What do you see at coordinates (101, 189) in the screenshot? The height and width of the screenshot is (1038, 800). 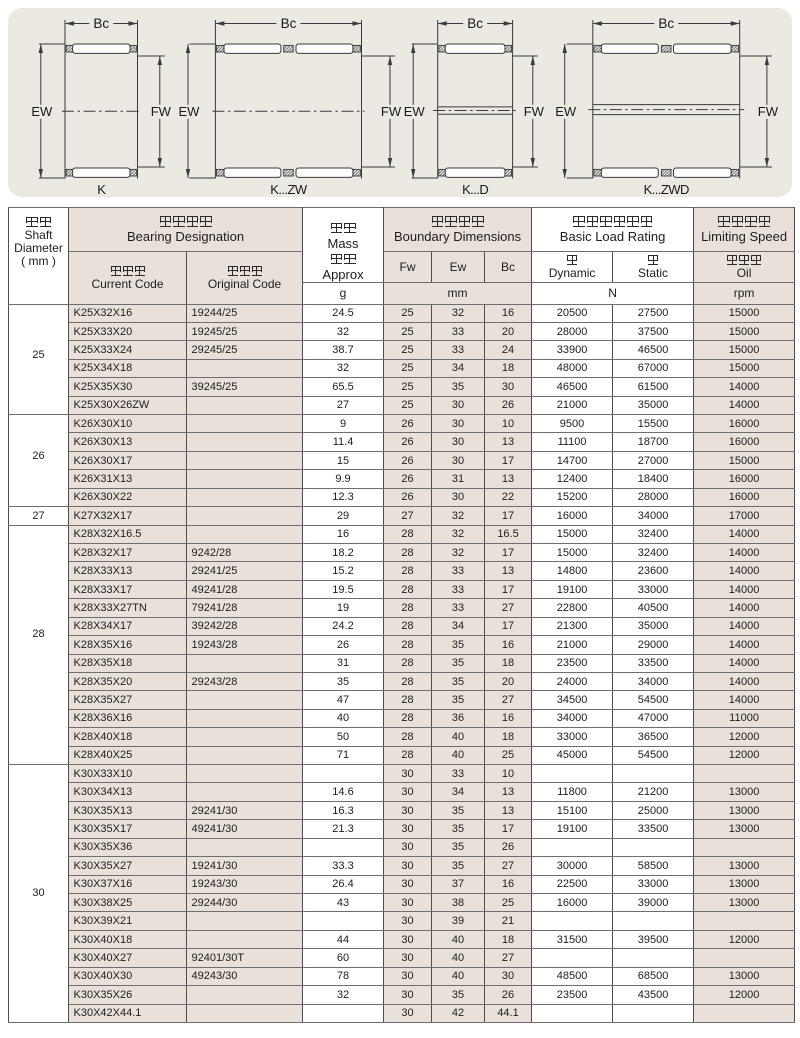 I see `svg-text: K` at bounding box center [101, 189].